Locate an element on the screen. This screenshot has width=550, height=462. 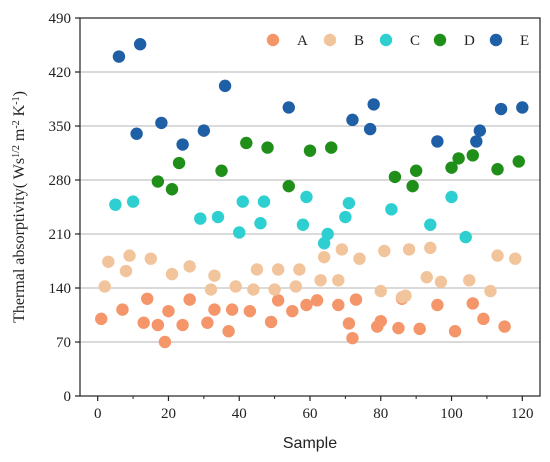
y-axis-title-mid2: K is located at coordinates (19, 112).